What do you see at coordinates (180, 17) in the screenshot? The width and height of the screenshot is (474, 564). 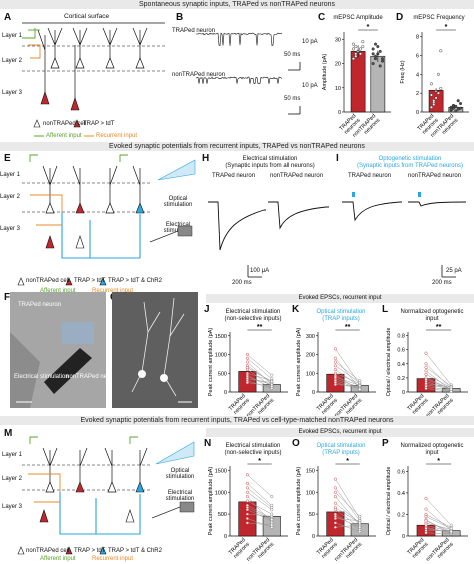 I see `panel-label-b: B` at bounding box center [180, 17].